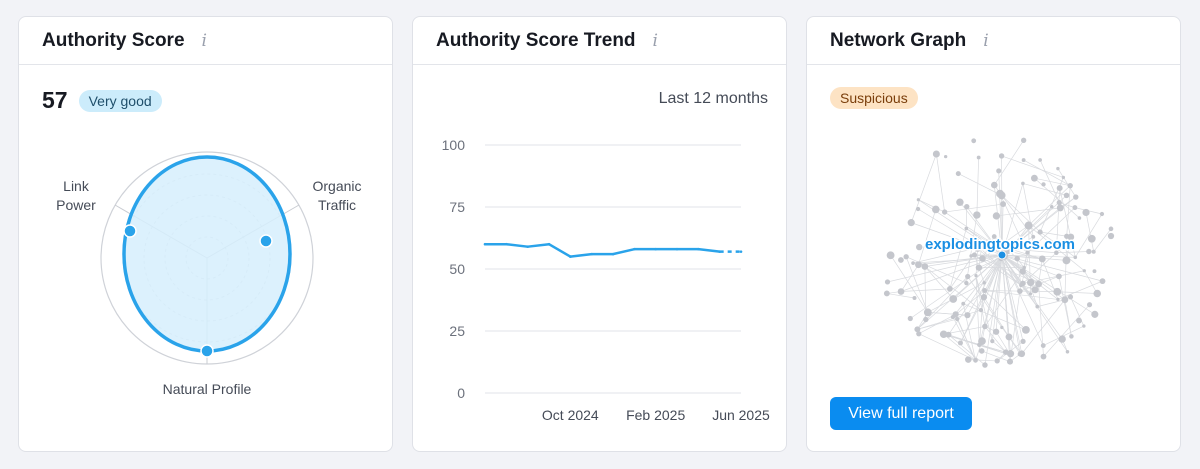 This screenshot has width=1200, height=469. What do you see at coordinates (120, 100) in the screenshot?
I see `score-status-badge: Very good` at bounding box center [120, 100].